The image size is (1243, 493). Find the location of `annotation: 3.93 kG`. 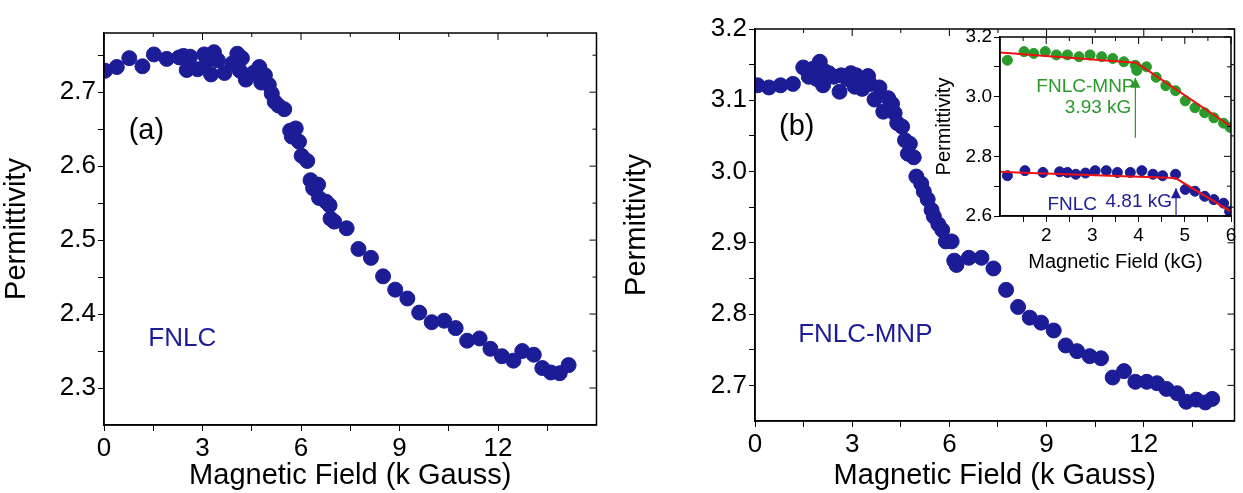

annotation: 3.93 kG is located at coordinates (1098, 107).